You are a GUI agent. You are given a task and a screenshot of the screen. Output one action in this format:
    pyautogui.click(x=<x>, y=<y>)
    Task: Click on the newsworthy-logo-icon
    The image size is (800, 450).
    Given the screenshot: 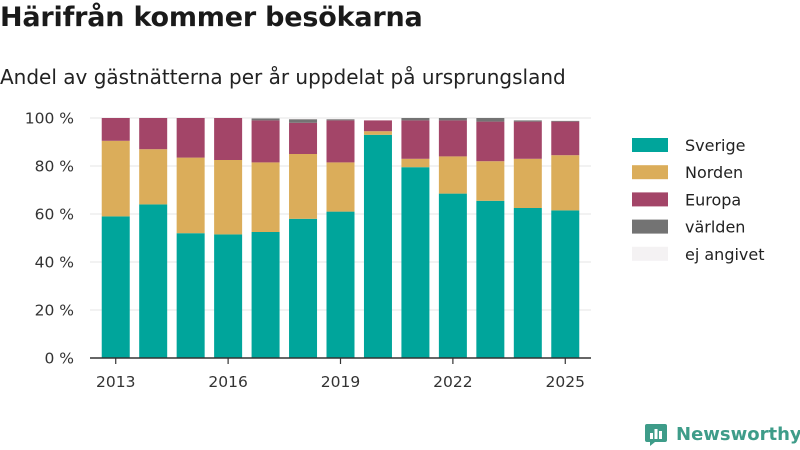 What is the action you would take?
    pyautogui.click(x=656, y=435)
    